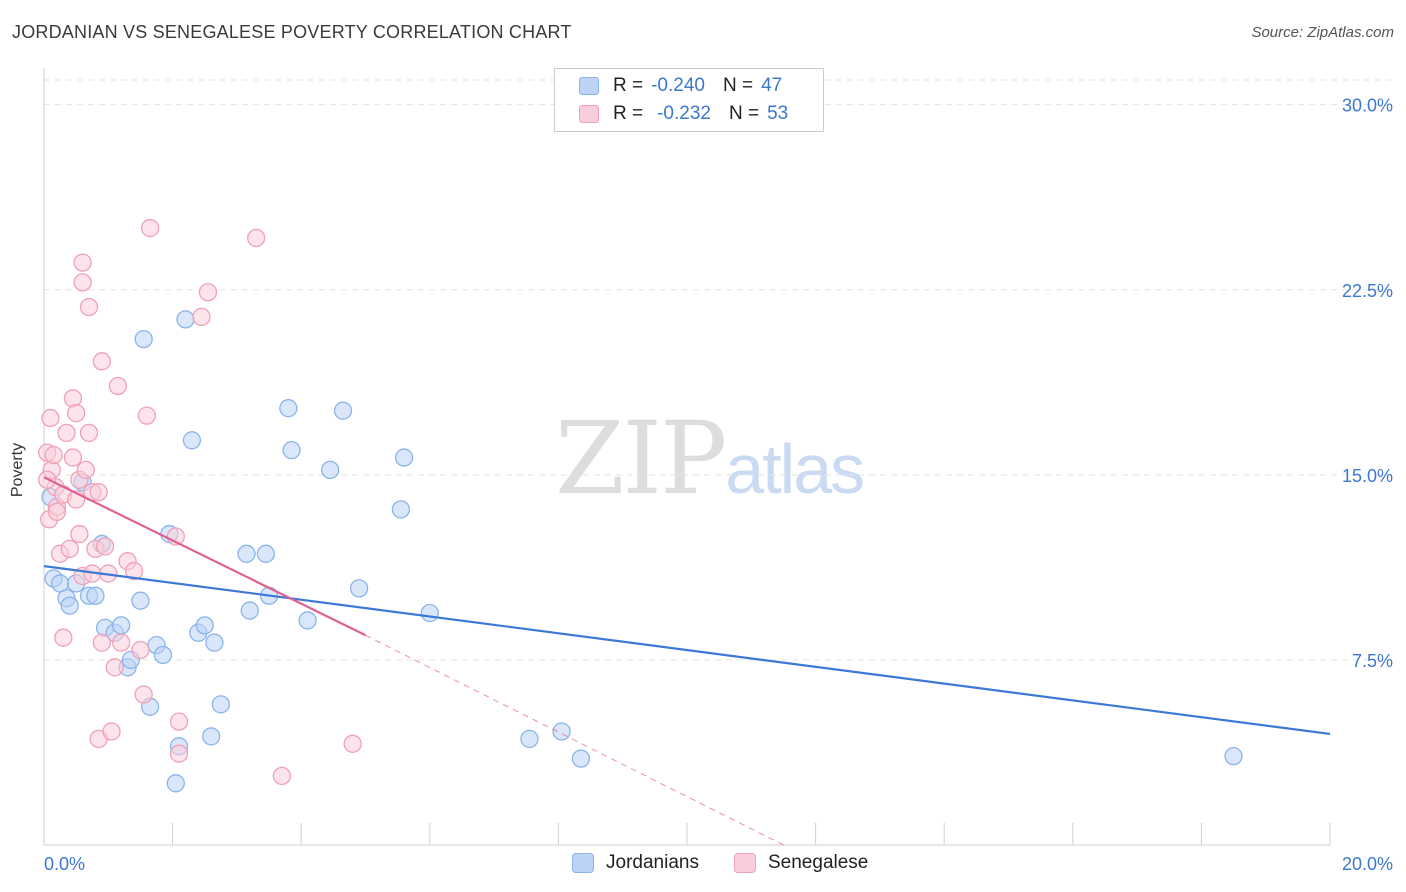 The height and width of the screenshot is (892, 1406). What do you see at coordinates (795, 469) in the screenshot?
I see `watermark-atlas: atlas` at bounding box center [795, 469].